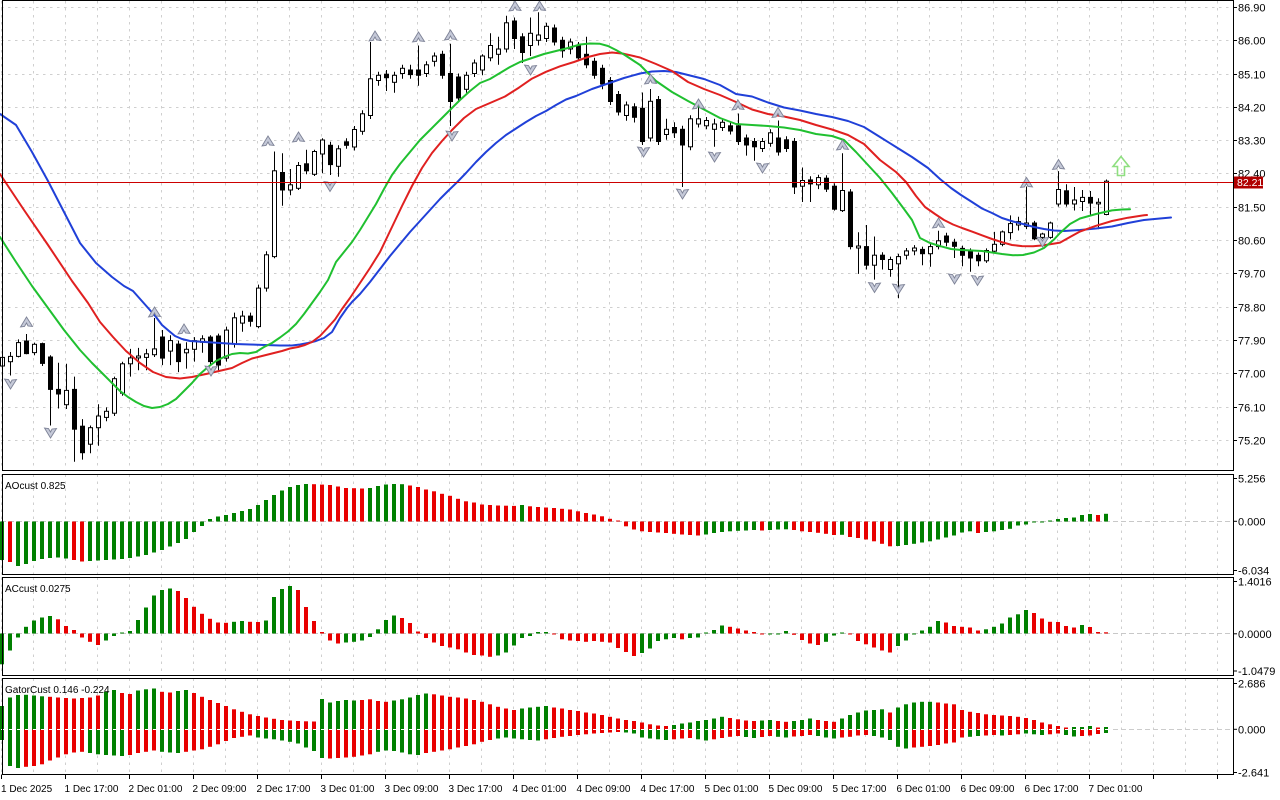  I want to click on svg-text: 86.00, so click(1252, 42).